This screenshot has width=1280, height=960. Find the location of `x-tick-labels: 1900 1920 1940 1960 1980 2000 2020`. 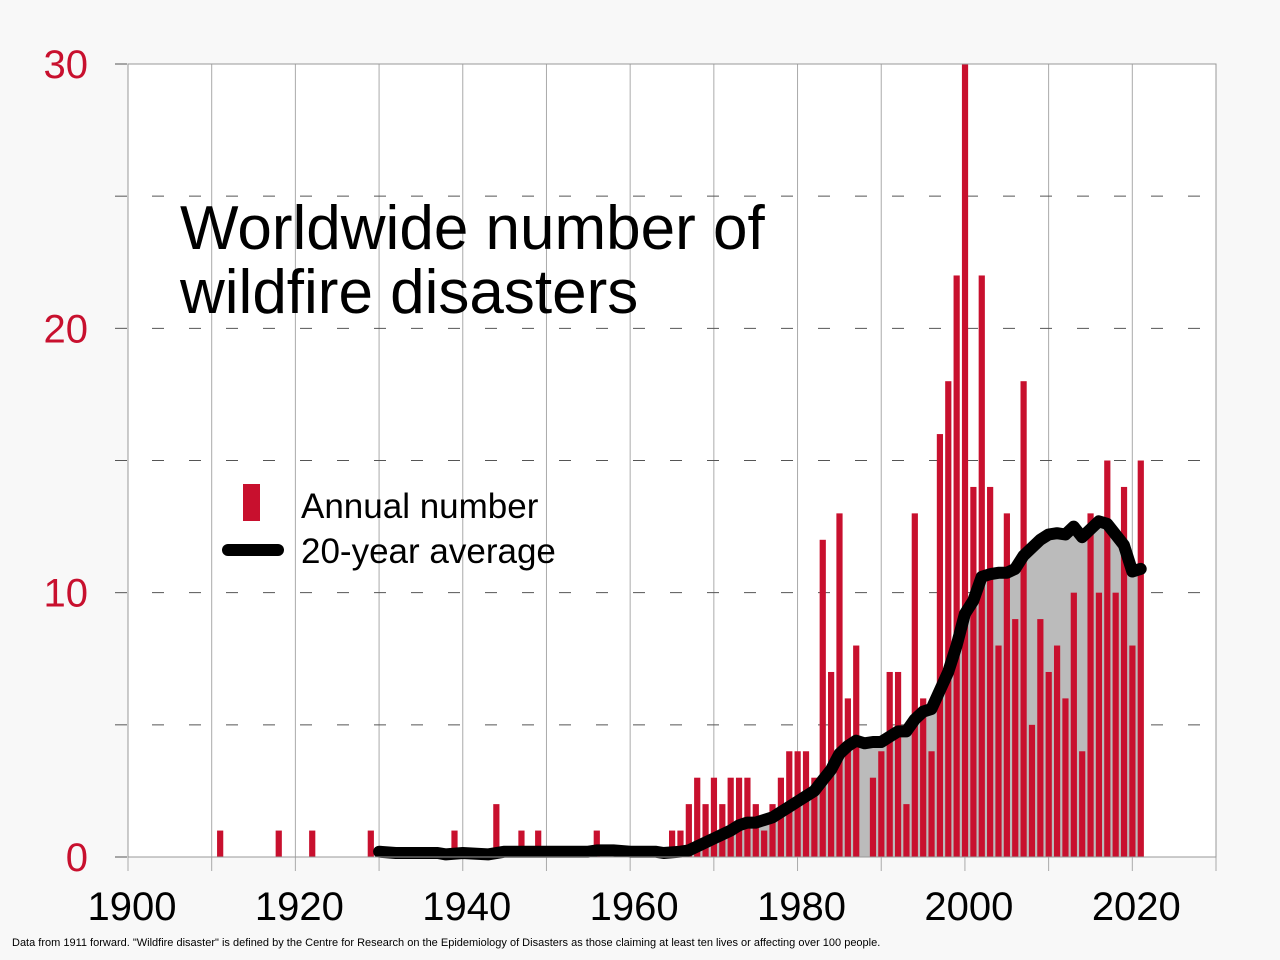

x-tick-labels: 1900 1920 1940 1960 1980 2000 2020 is located at coordinates (634, 907).